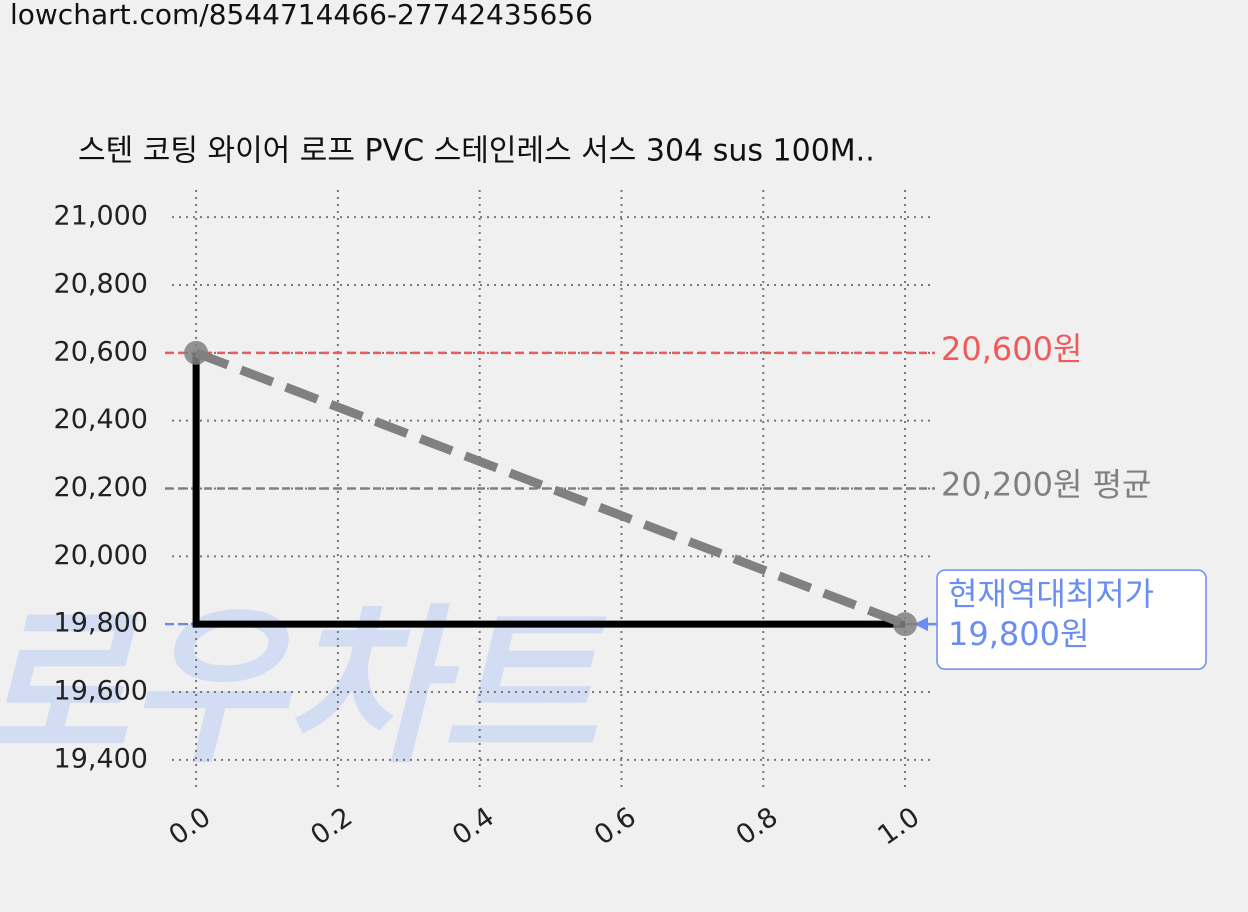 The height and width of the screenshot is (912, 1248). I want to click on note-label: 현재역대최저가, so click(1051, 594).